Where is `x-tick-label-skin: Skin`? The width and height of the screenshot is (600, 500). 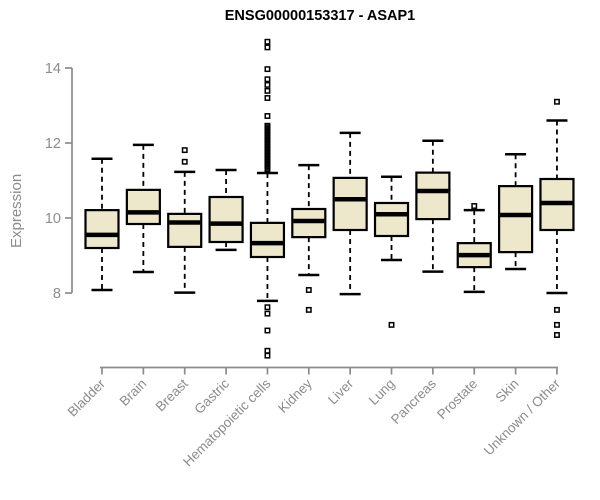
x-tick-label-skin: Skin is located at coordinates (507, 390).